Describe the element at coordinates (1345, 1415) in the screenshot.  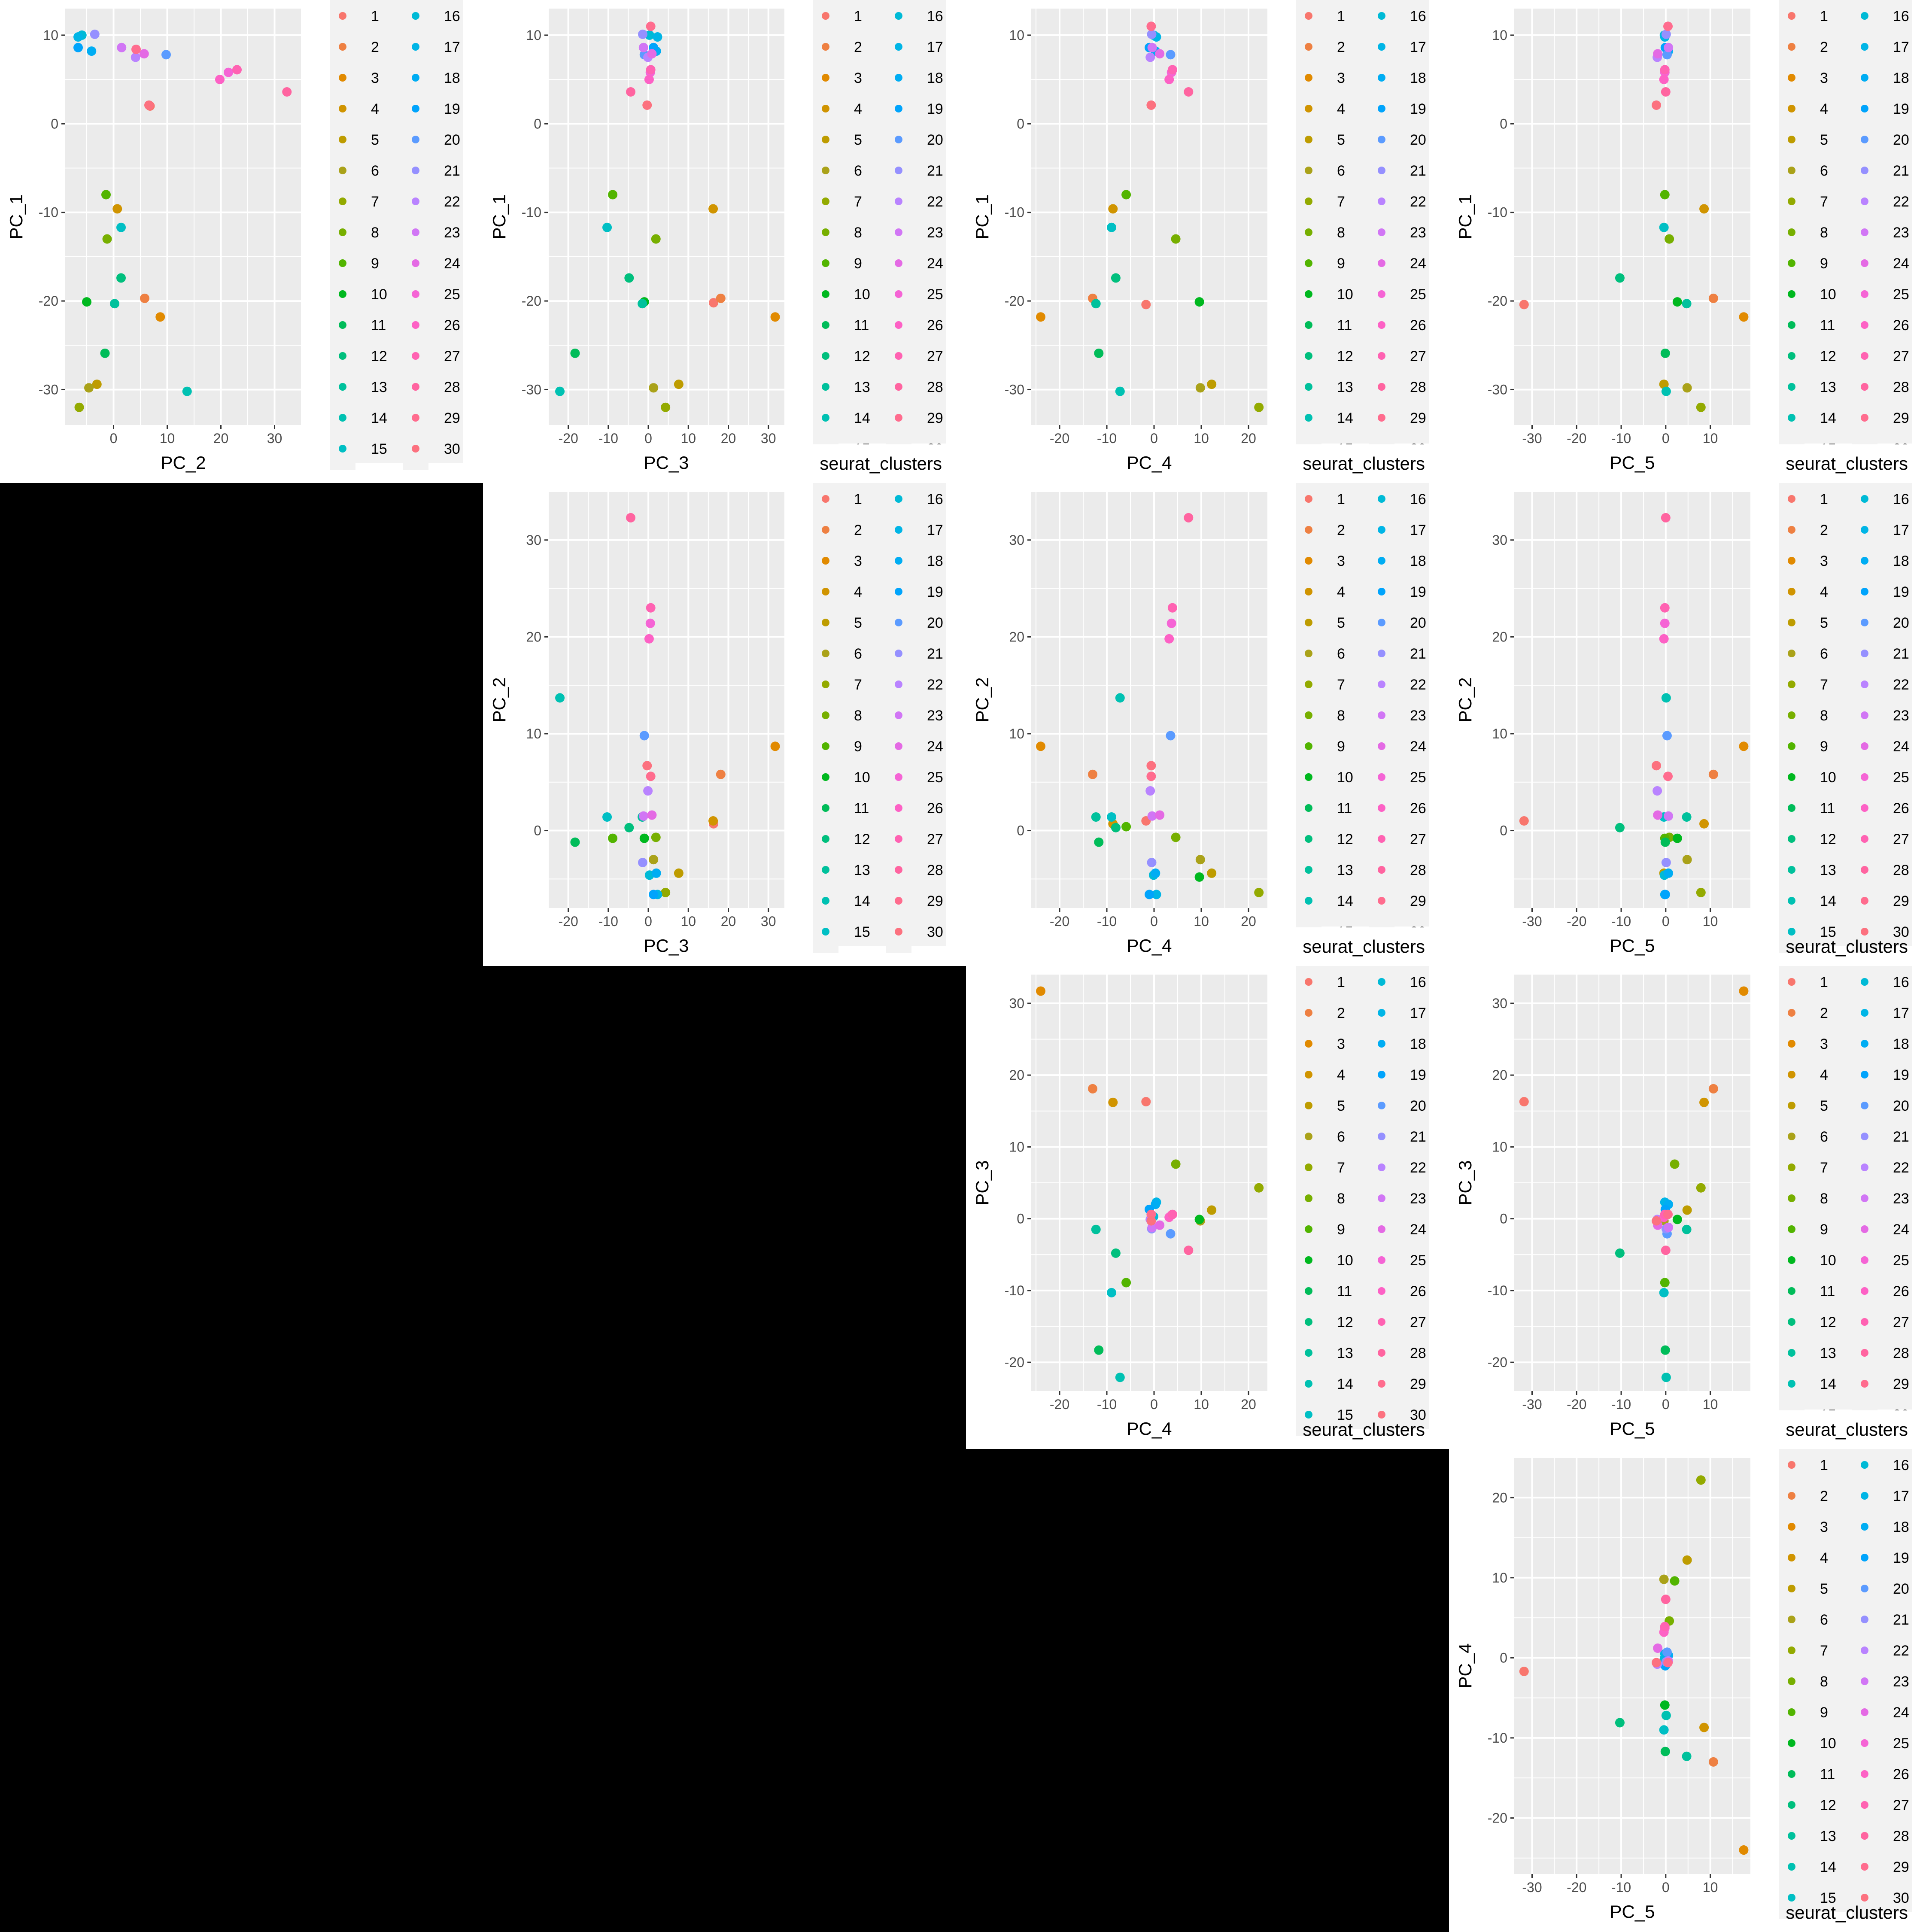
I see `legend-label: 15` at that location.